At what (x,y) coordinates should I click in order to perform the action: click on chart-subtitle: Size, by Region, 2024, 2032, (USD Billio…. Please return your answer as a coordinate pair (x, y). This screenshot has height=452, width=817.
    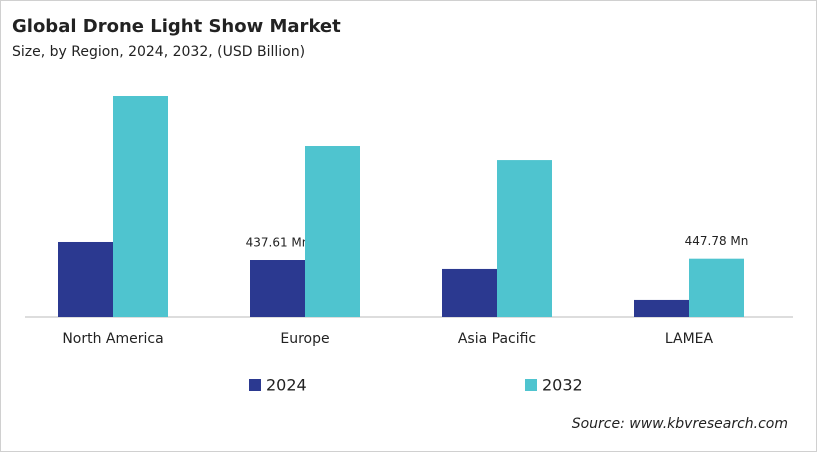
    Looking at the image, I should click on (158, 52).